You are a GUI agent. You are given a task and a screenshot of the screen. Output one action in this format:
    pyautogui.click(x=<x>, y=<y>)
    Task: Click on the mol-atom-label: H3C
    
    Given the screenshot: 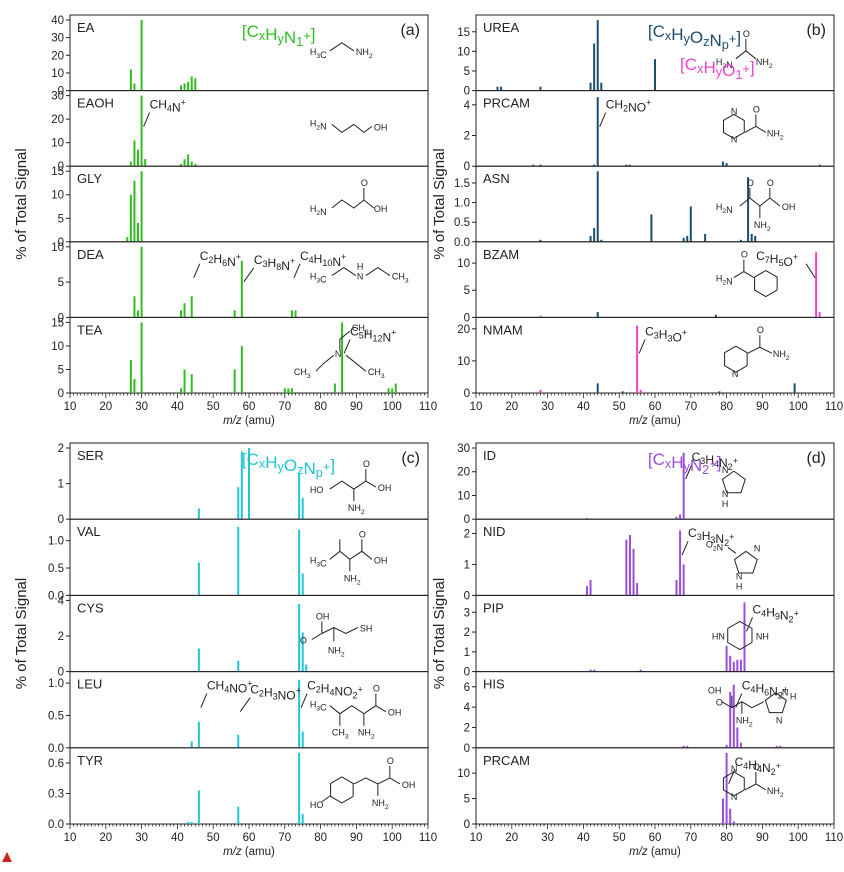 What is the action you would take?
    pyautogui.click(x=318, y=561)
    